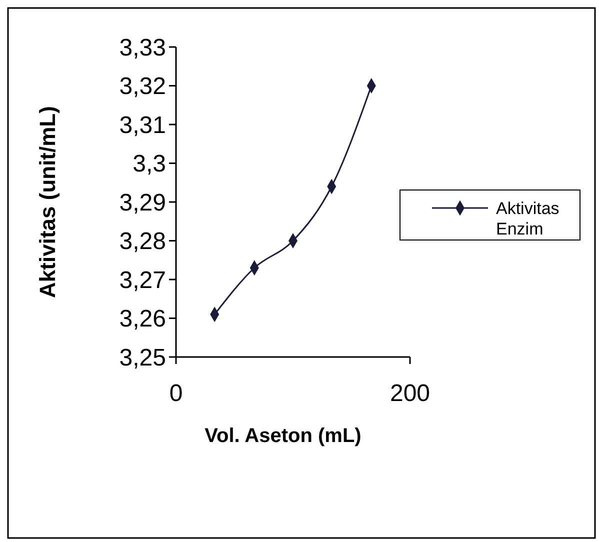 This screenshot has height=542, width=599. Describe the element at coordinates (142, 242) in the screenshot. I see `y-tick-label: 3,28` at that location.